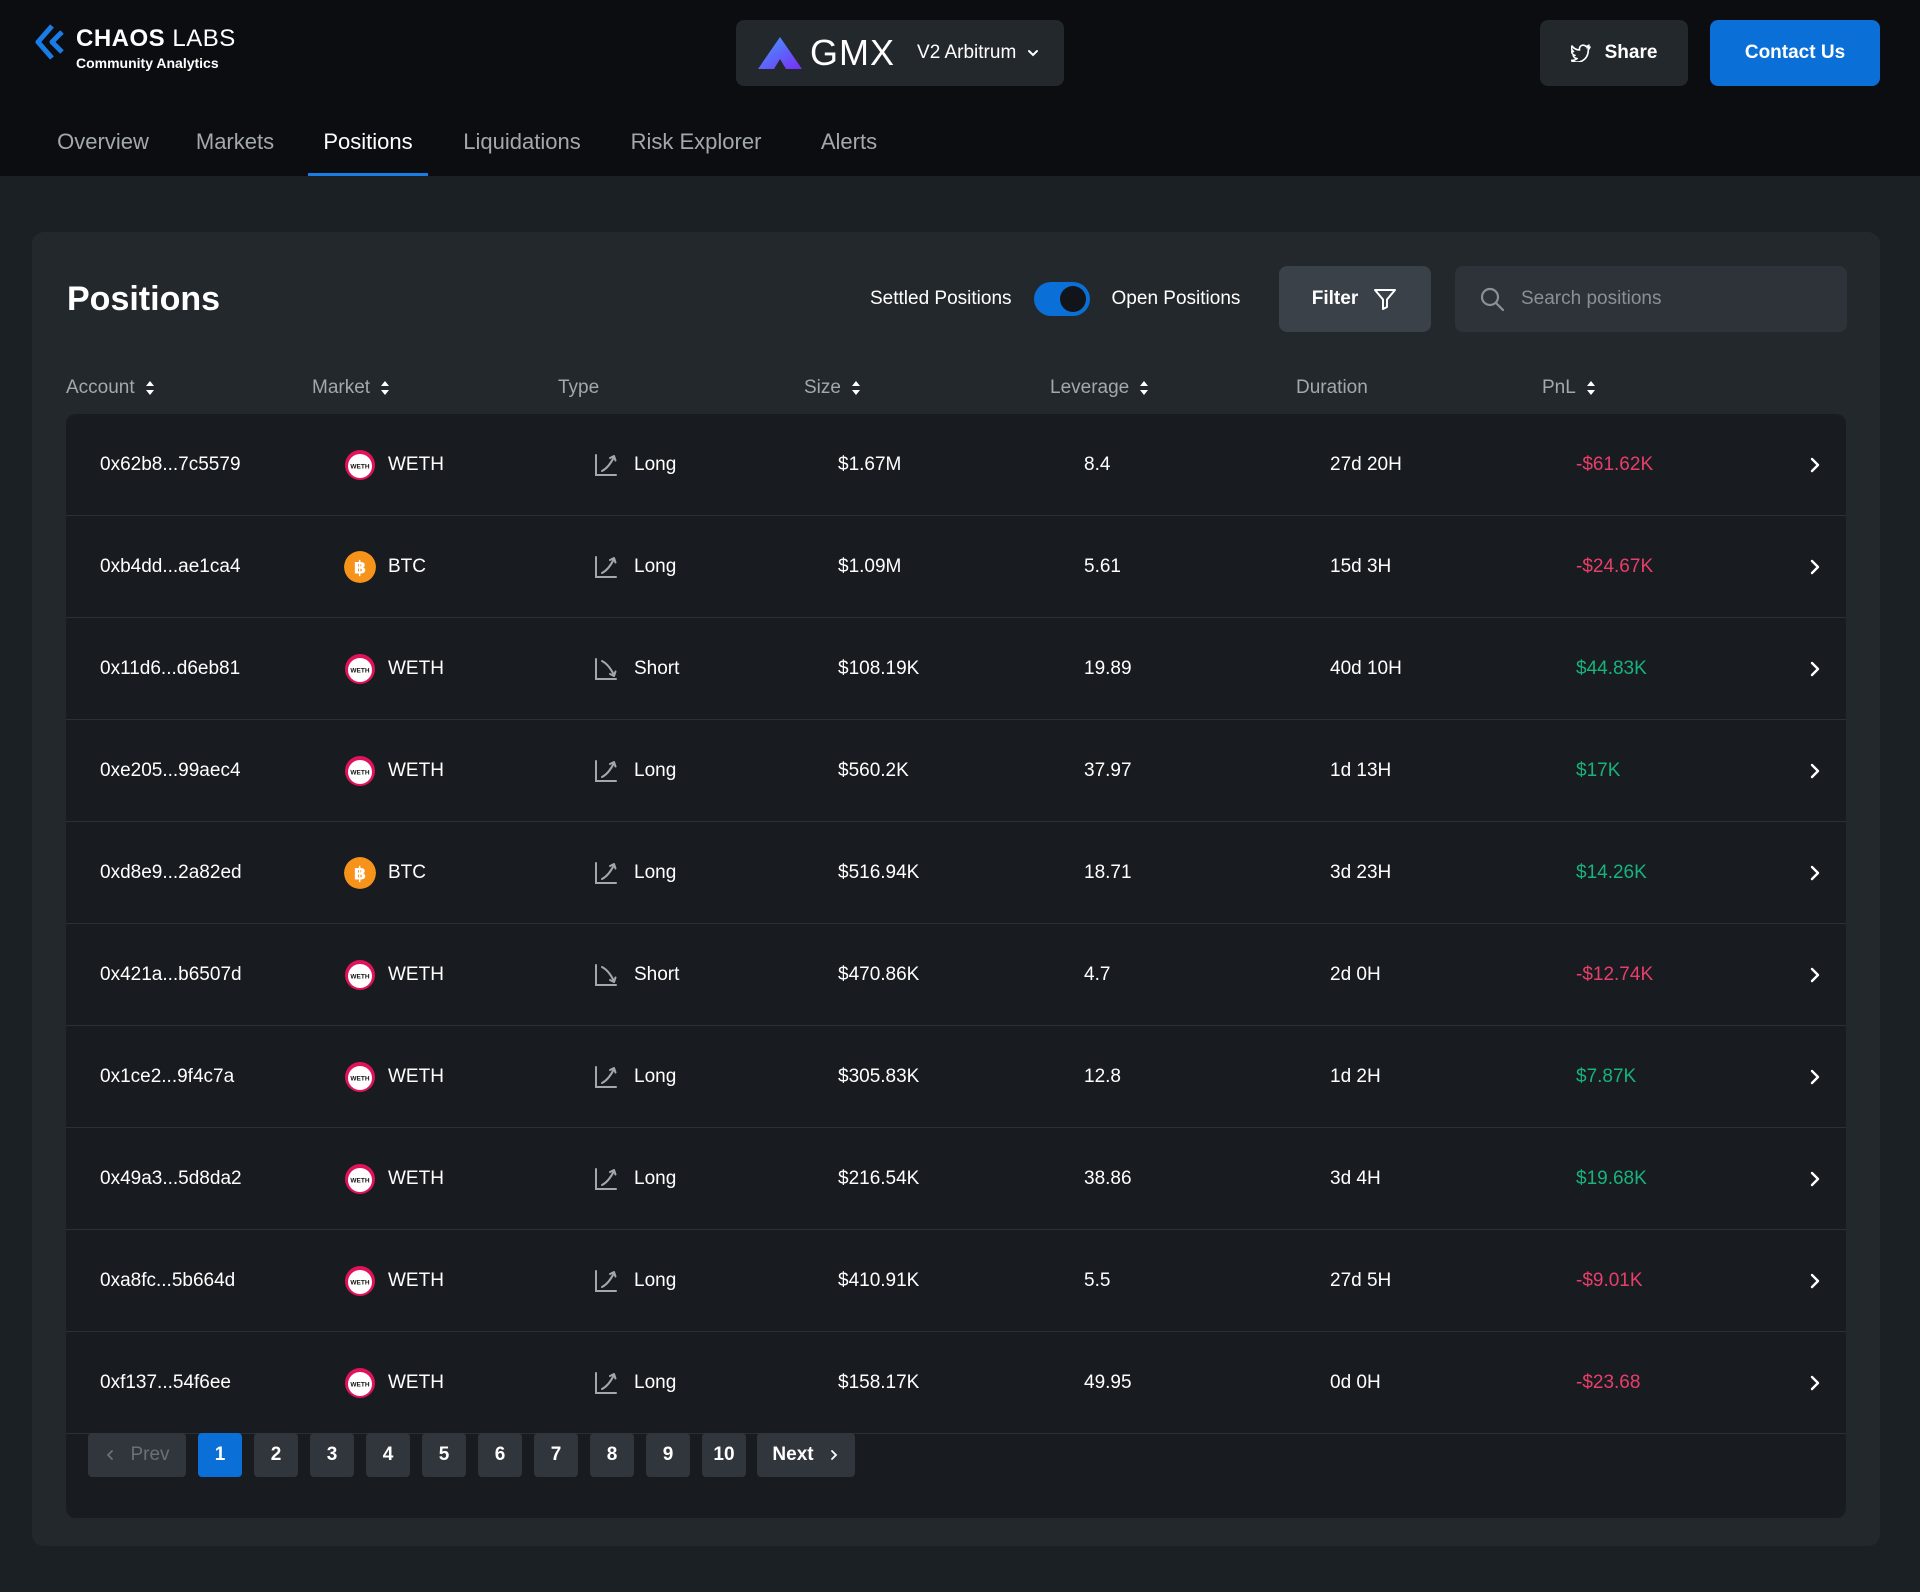  What do you see at coordinates (110, 1455) in the screenshot?
I see `chevron-left-icon` at bounding box center [110, 1455].